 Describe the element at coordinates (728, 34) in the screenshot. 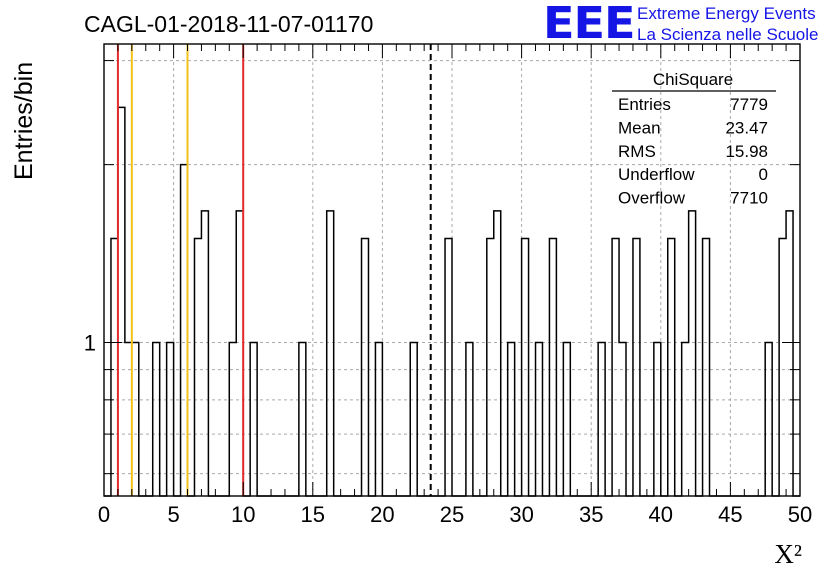

I see `logo-line-2: La Scienza nelle Scuole` at that location.